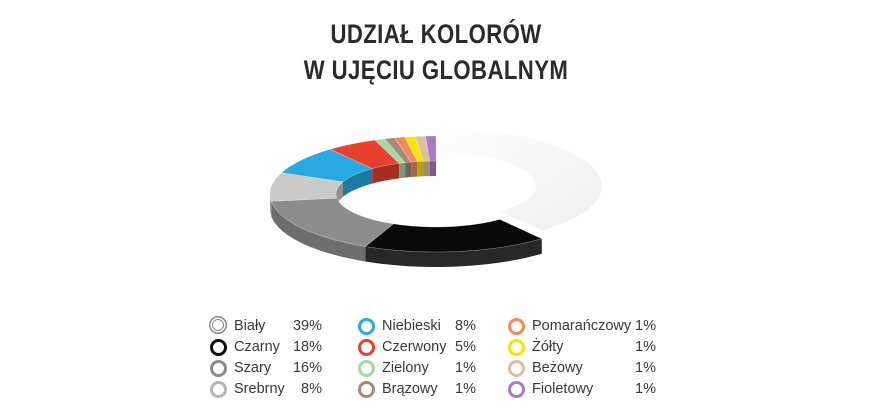 This screenshot has width=872, height=414. I want to click on legend-swatch-szary-icon, so click(218, 368).